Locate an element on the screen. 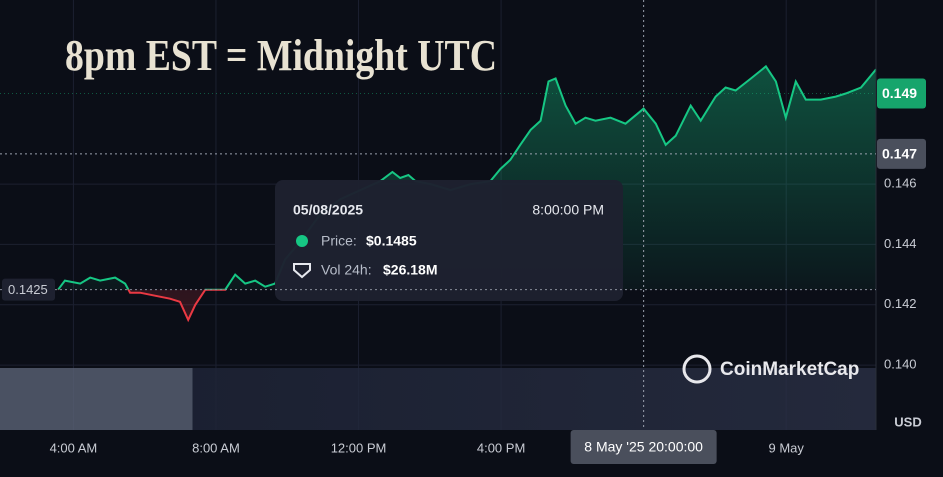  tooltip-date: 05/08/2025 is located at coordinates (328, 210).